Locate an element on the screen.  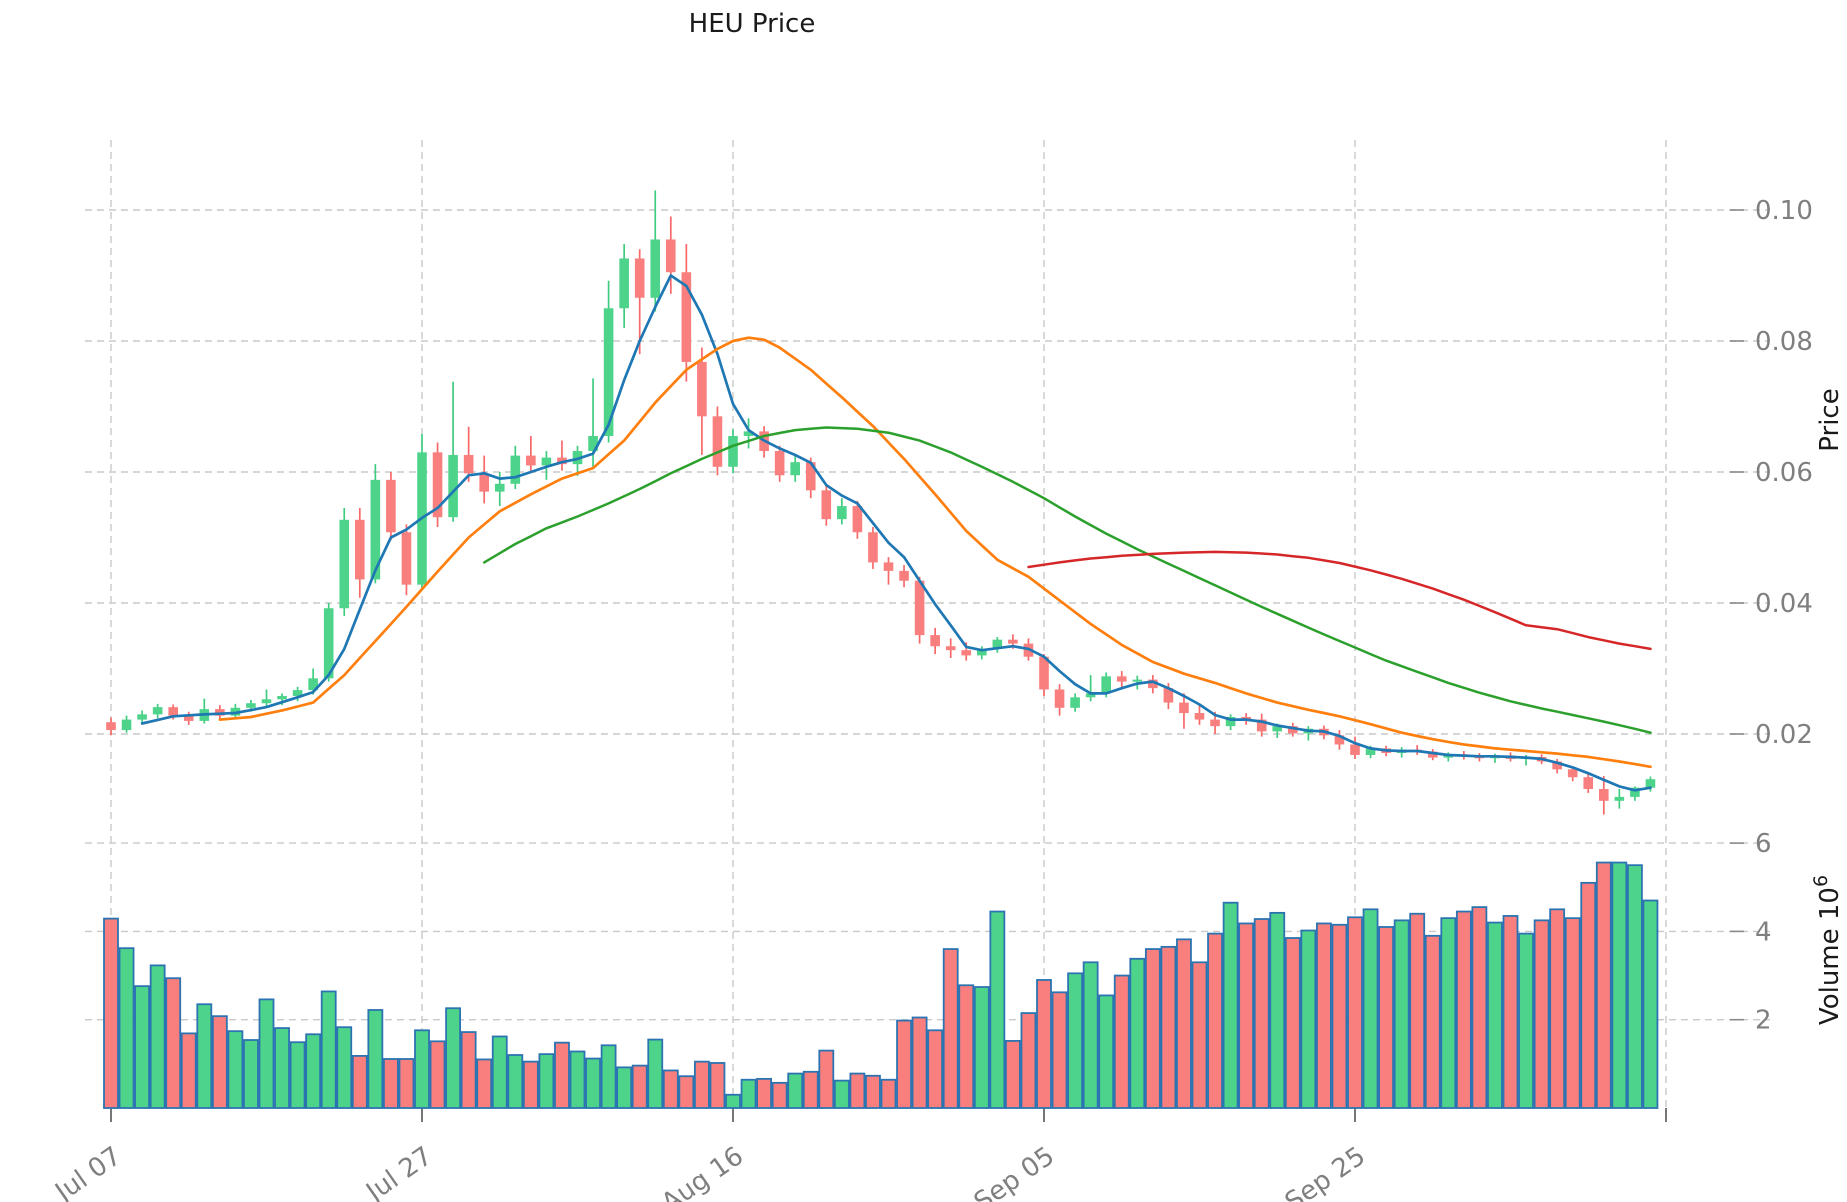
volume-tick-label: 6 is located at coordinates (1763, 844).